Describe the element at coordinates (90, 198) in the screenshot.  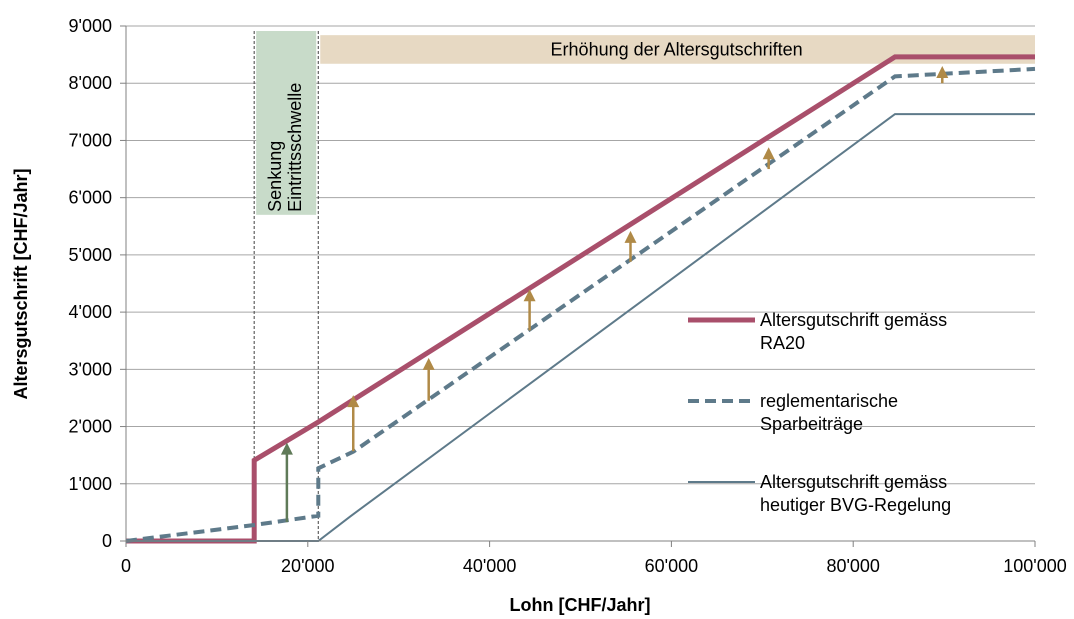
I see `y-tick-label: 6'000` at that location.